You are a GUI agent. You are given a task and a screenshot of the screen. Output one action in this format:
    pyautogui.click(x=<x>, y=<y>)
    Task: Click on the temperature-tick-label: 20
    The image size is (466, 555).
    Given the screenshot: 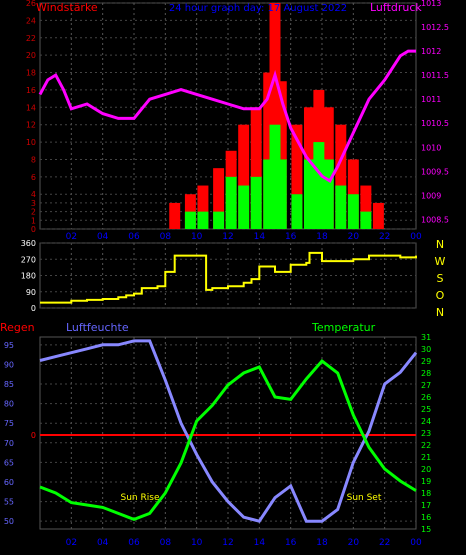 What is the action you would take?
    pyautogui.click(x=426, y=469)
    